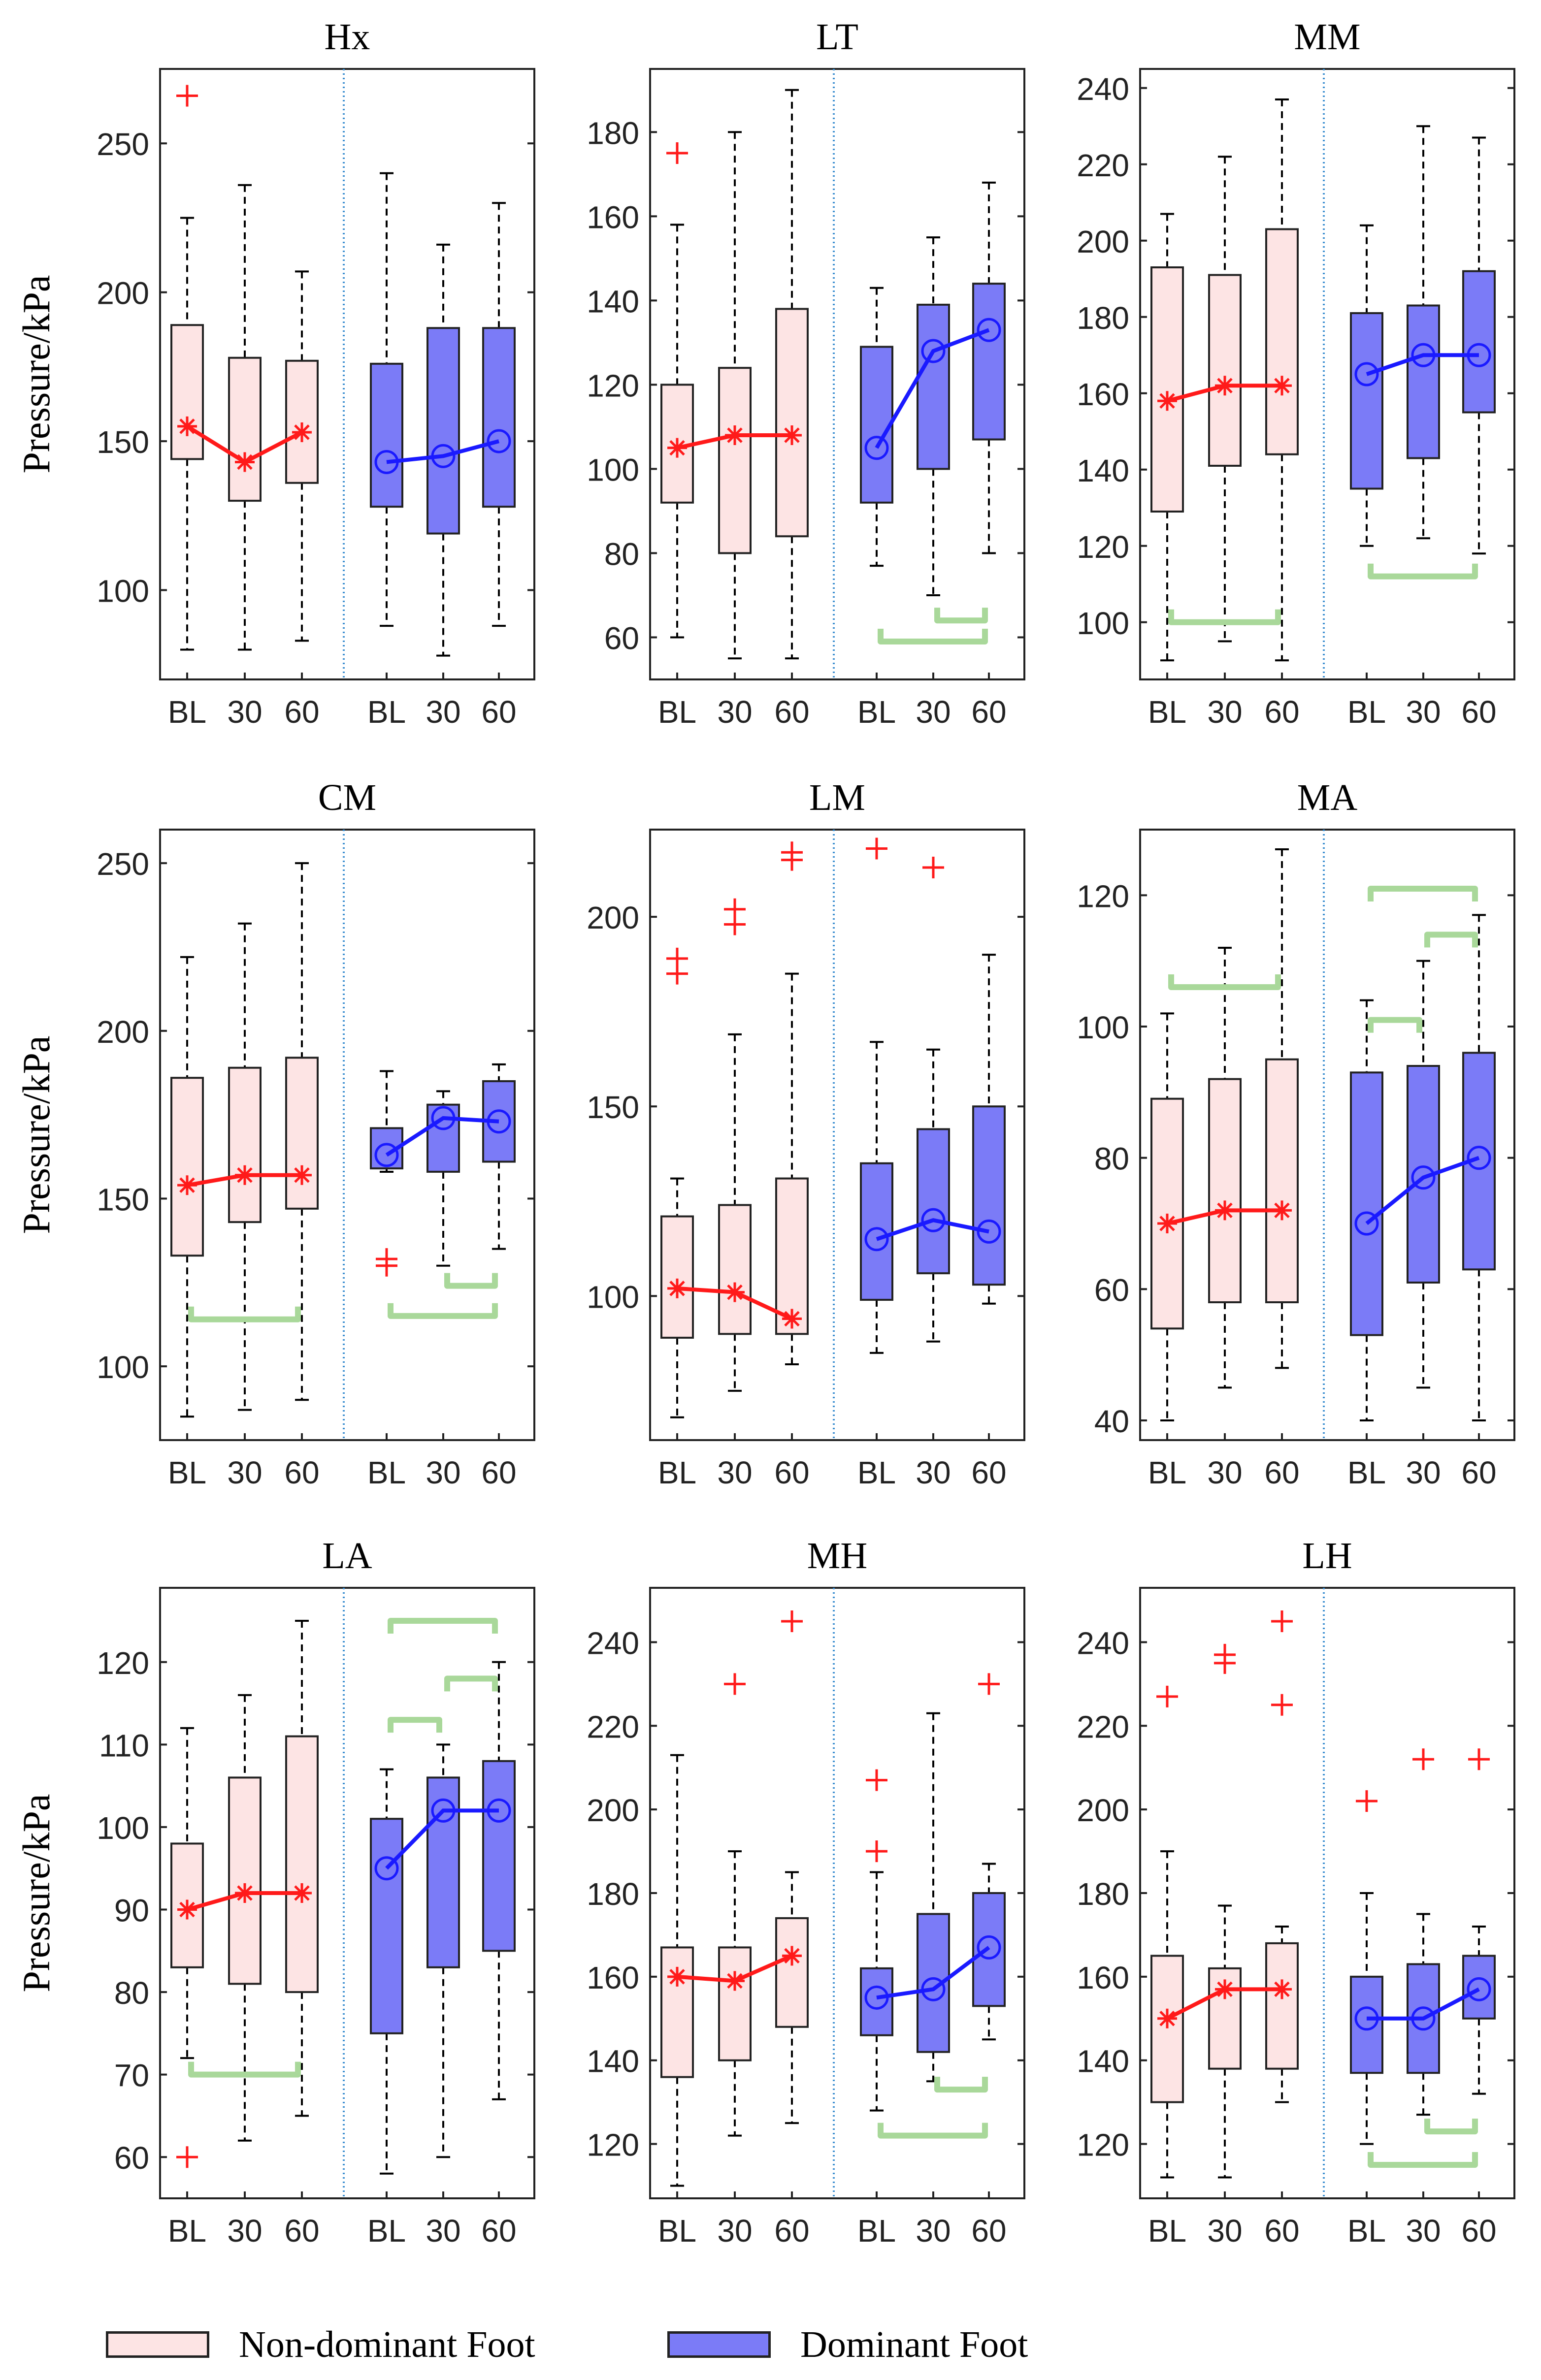 This screenshot has height=2380, width=1541. I want to click on legend-item-dominant: Dominant Foot, so click(847, 2344).